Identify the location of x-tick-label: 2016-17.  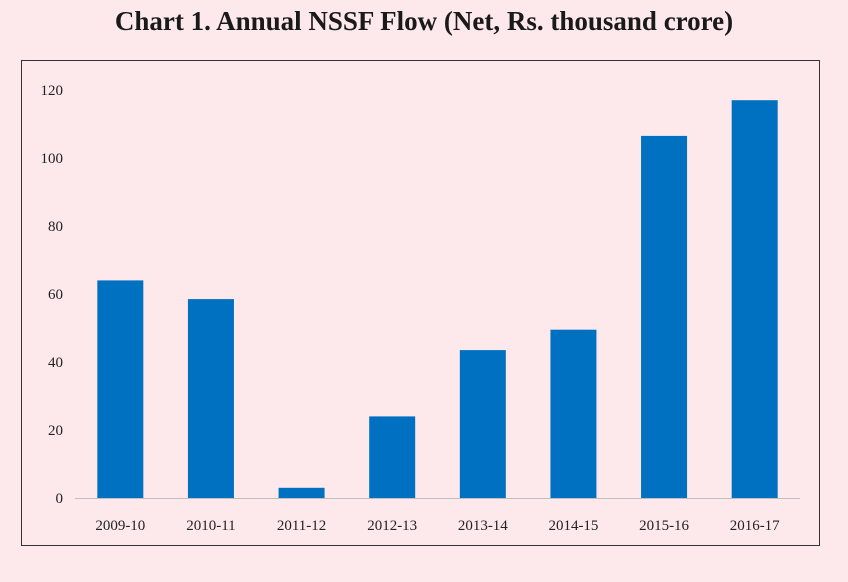
(755, 526).